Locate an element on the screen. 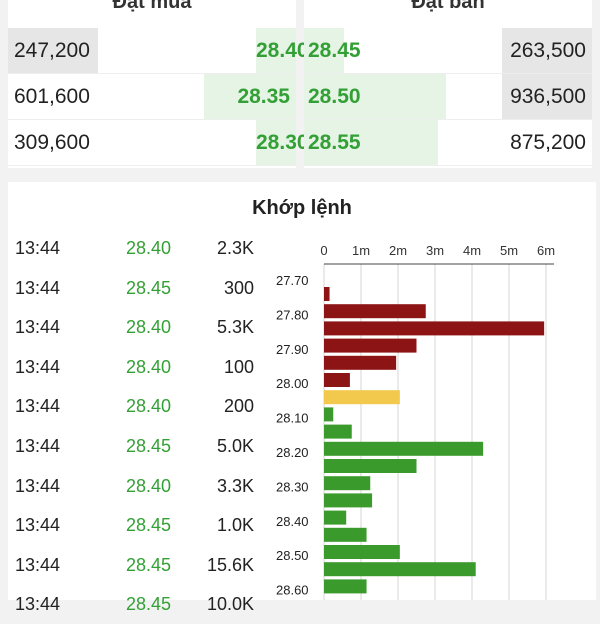  sell-volume: 875,200 is located at coordinates (548, 142).